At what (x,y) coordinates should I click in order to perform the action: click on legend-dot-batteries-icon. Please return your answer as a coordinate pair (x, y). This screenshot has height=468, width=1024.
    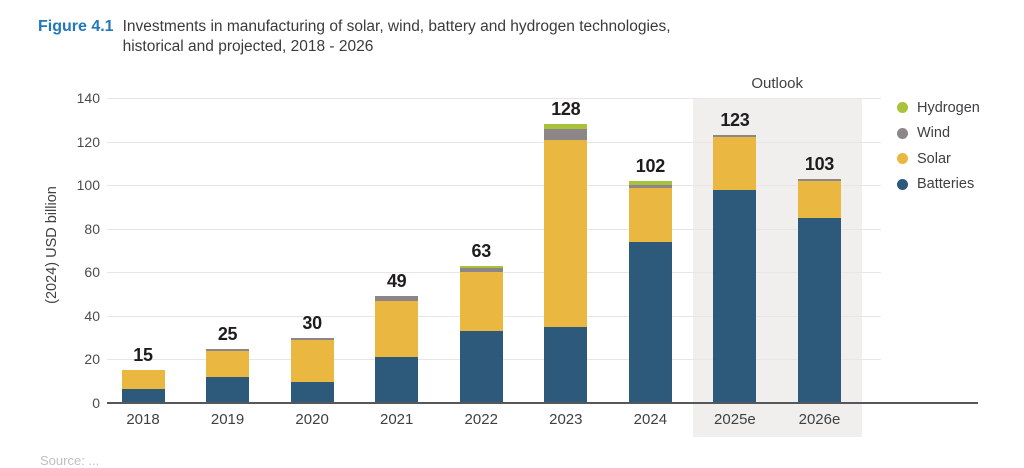
    Looking at the image, I should click on (902, 184).